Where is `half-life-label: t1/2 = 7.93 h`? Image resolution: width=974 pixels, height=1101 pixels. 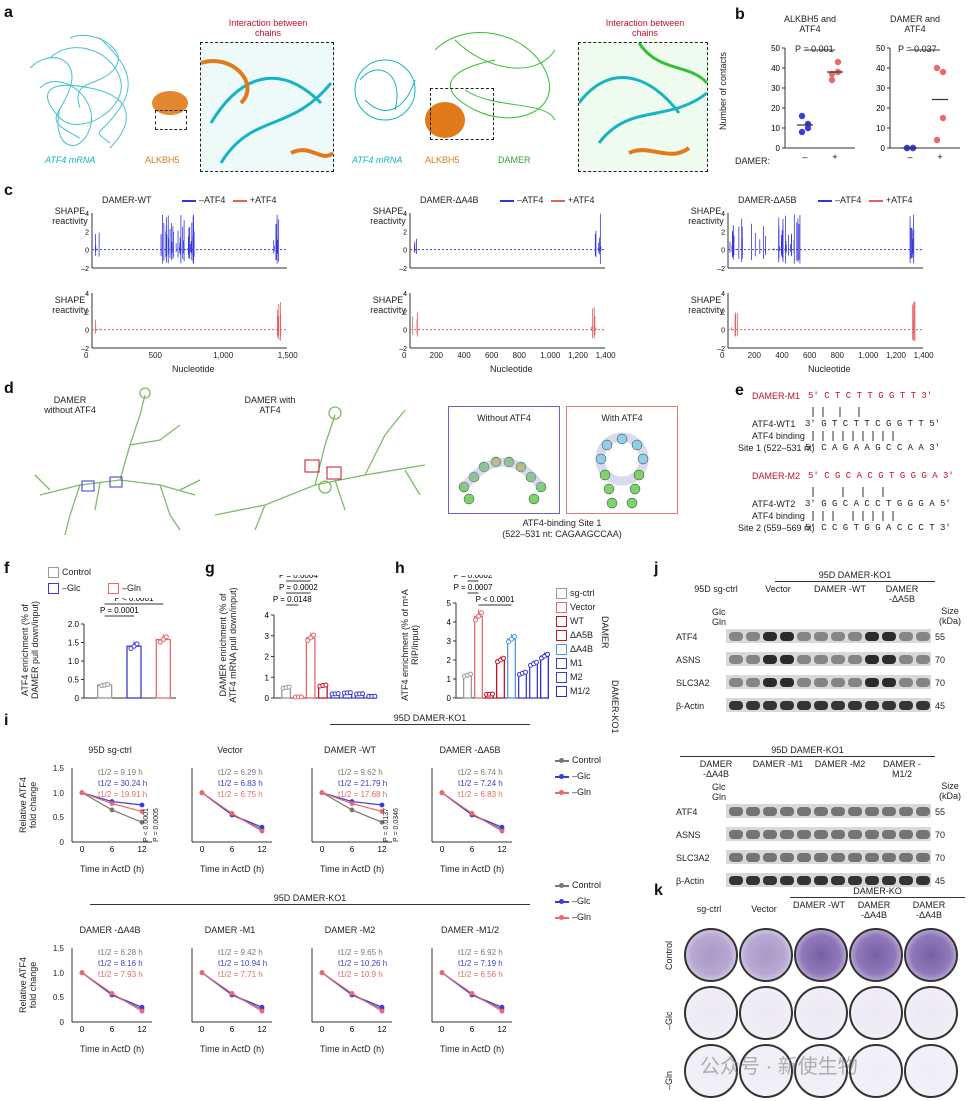
half-life-label: t1/2 = 7.93 h is located at coordinates (120, 974).